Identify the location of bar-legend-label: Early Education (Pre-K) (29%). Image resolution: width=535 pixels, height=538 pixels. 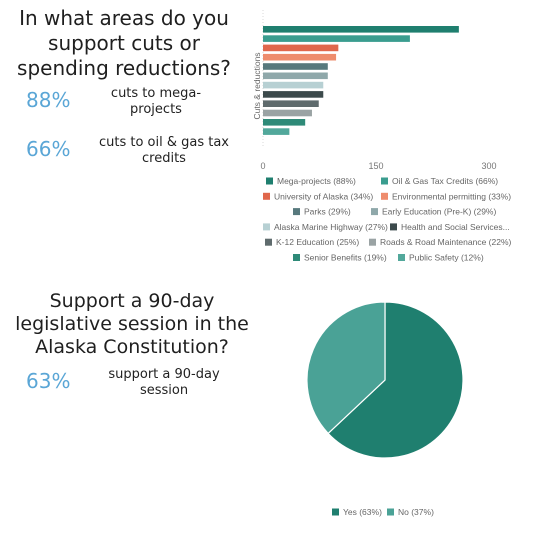
(439, 212).